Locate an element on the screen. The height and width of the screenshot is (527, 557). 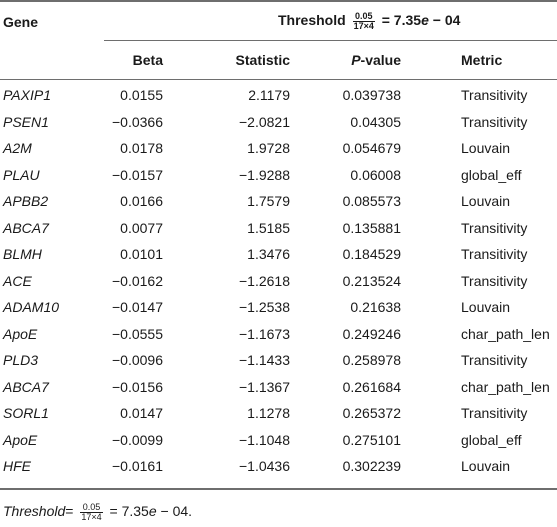
gene-column-header: Gene is located at coordinates (21, 22).